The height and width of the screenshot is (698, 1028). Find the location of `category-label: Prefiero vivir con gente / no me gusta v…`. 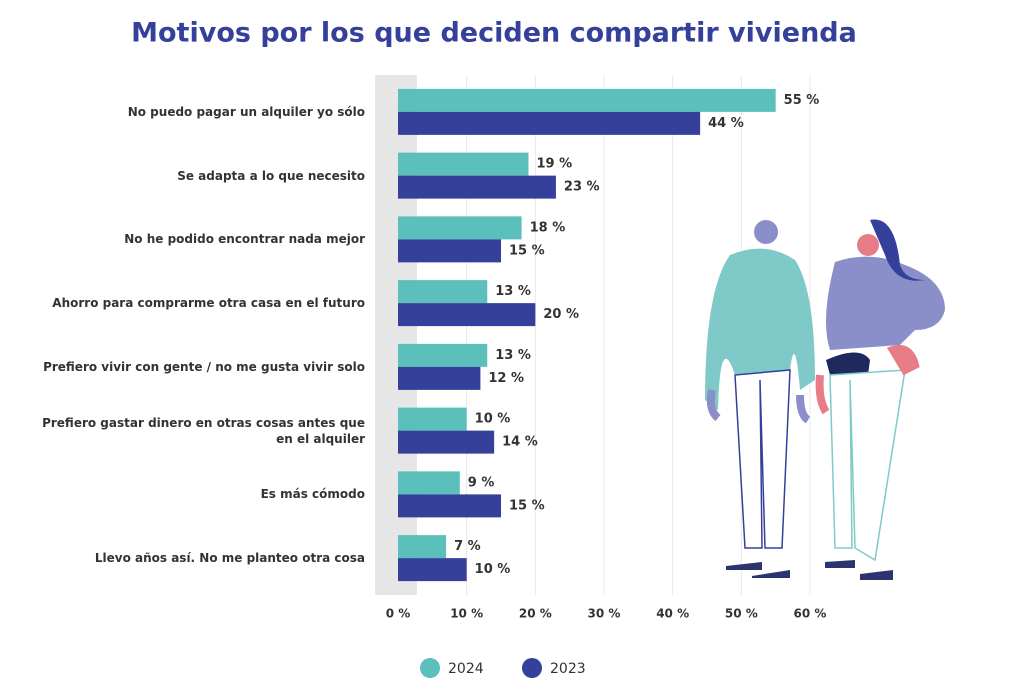

category-label: Prefiero vivir con gente / no me gusta v… is located at coordinates (204, 366).